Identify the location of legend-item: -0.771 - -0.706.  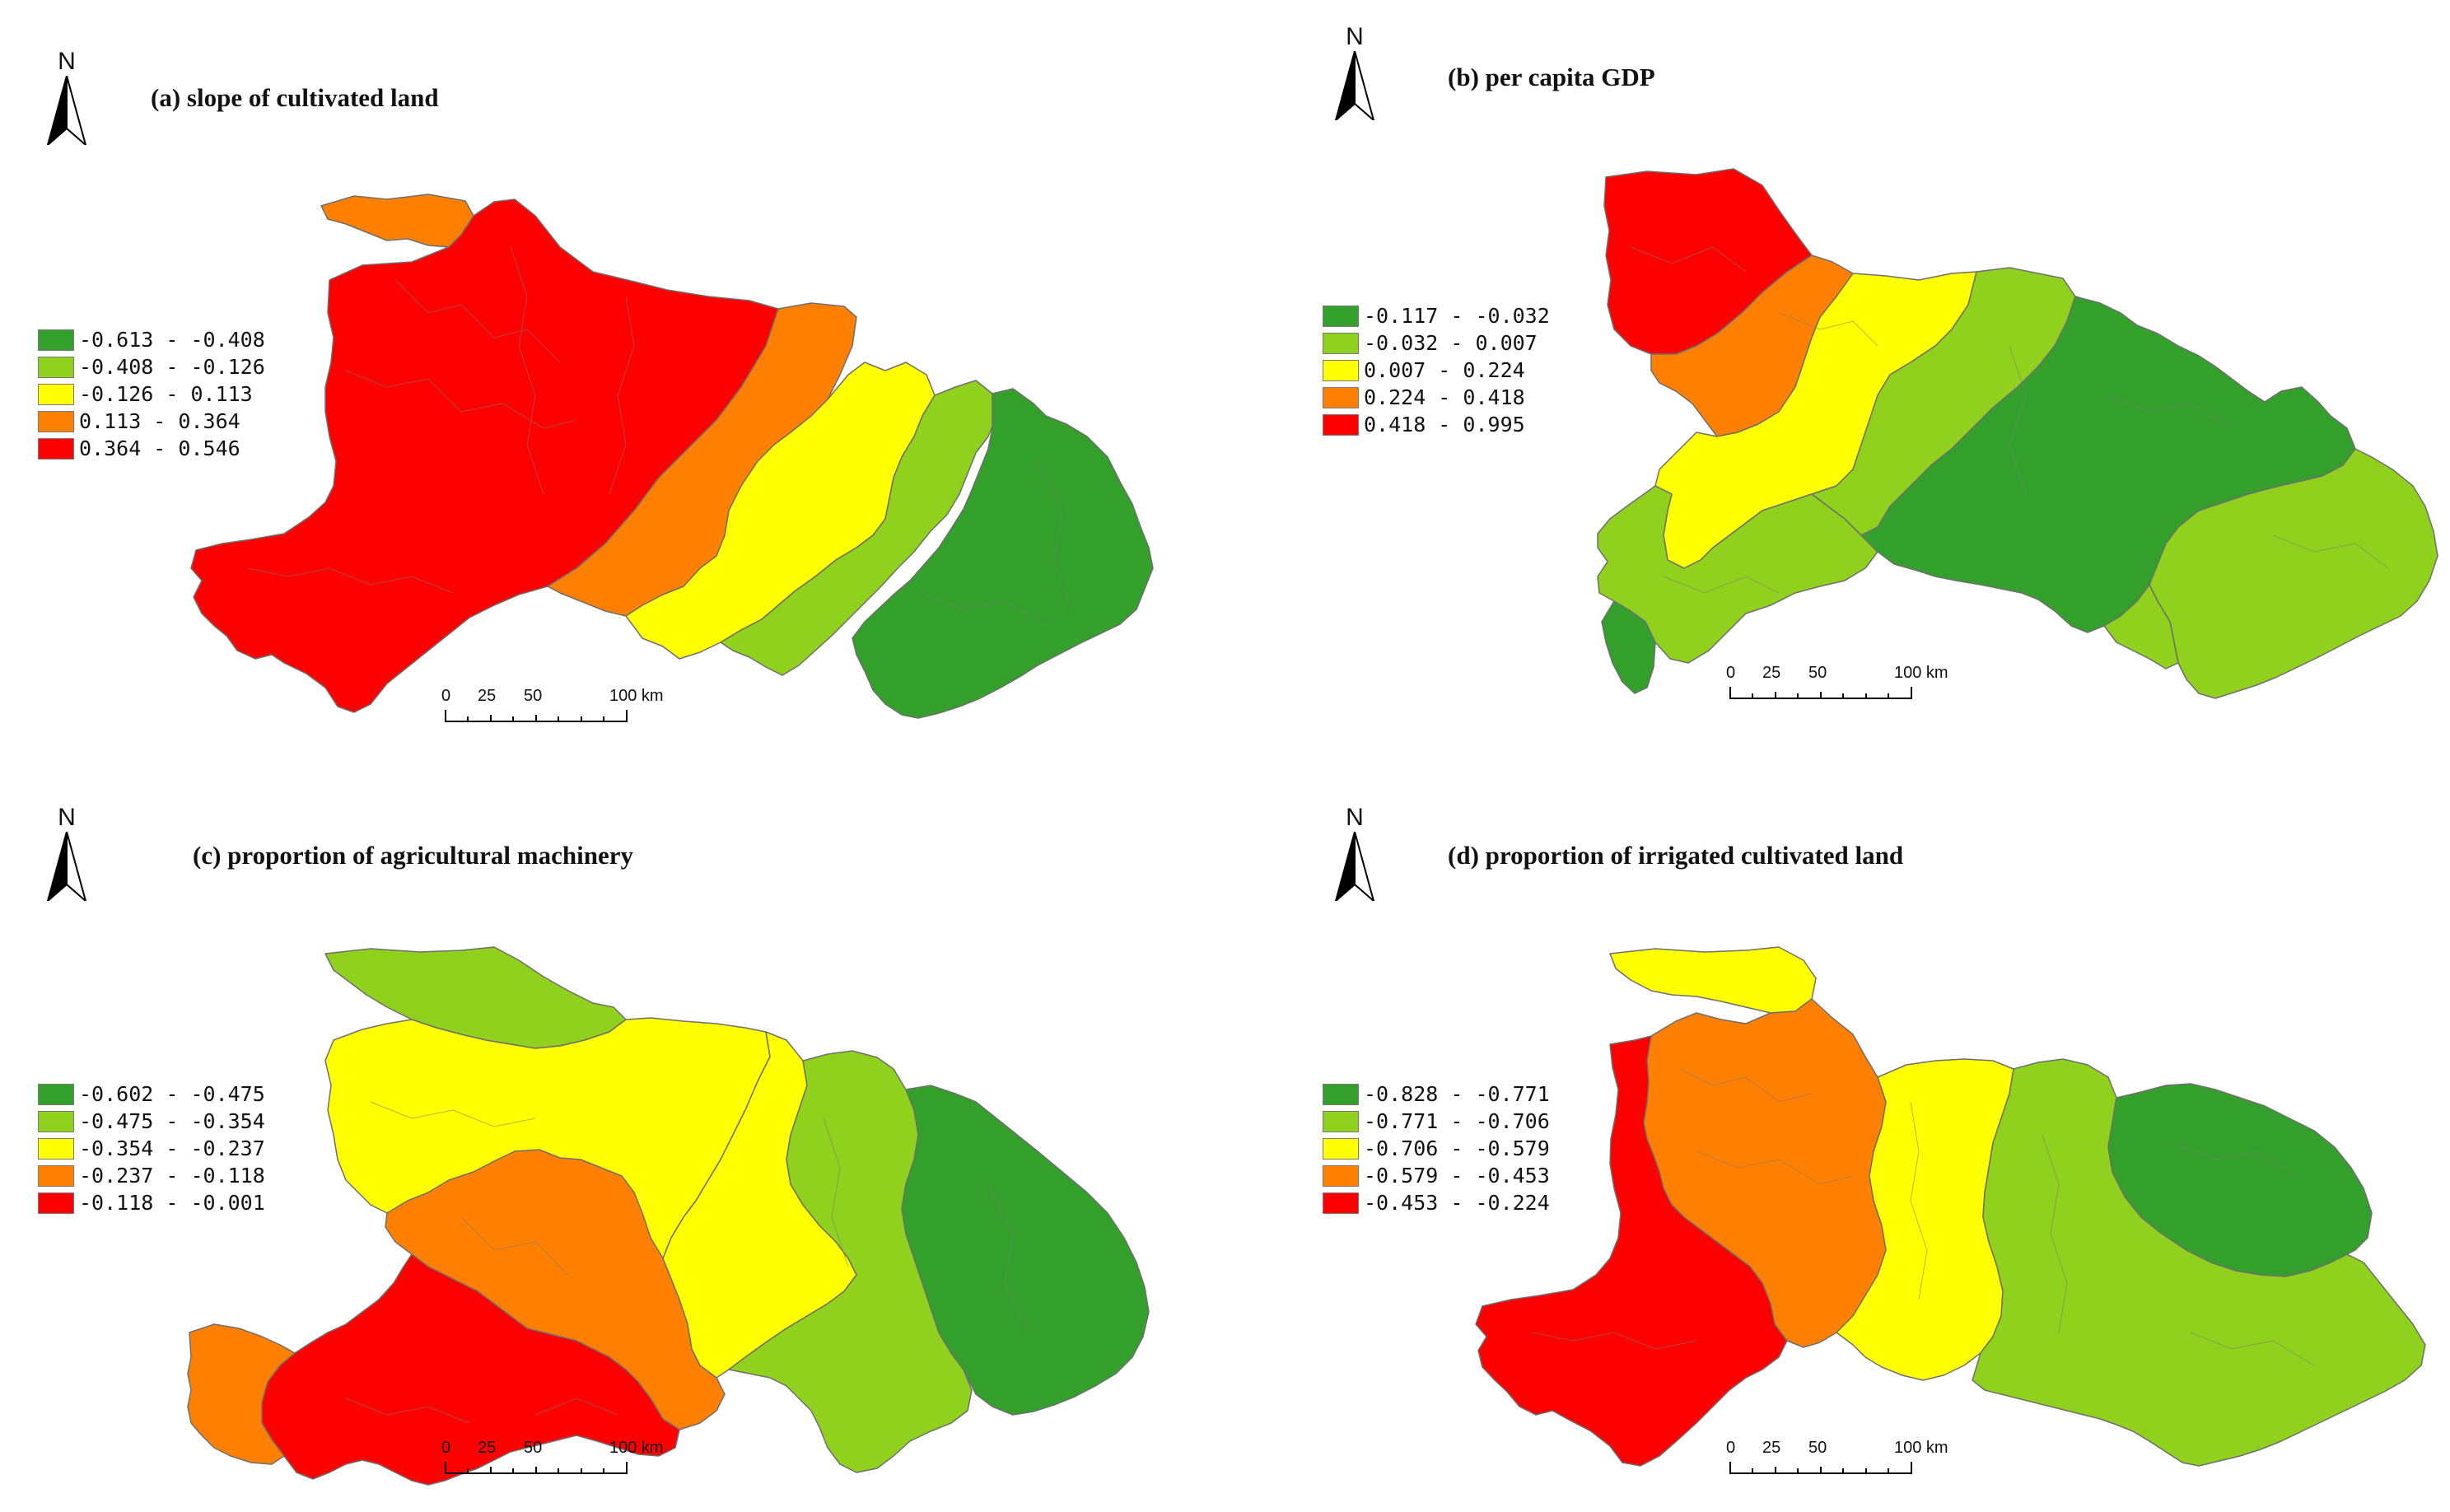
(1436, 1121).